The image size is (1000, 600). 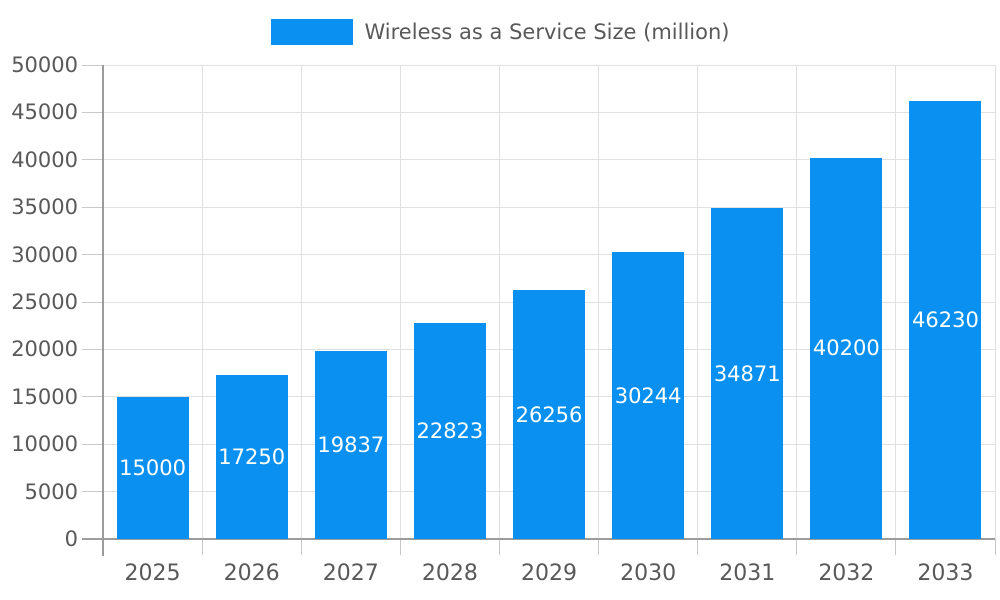 What do you see at coordinates (350, 573) in the screenshot?
I see `x-tick-label: 2027` at bounding box center [350, 573].